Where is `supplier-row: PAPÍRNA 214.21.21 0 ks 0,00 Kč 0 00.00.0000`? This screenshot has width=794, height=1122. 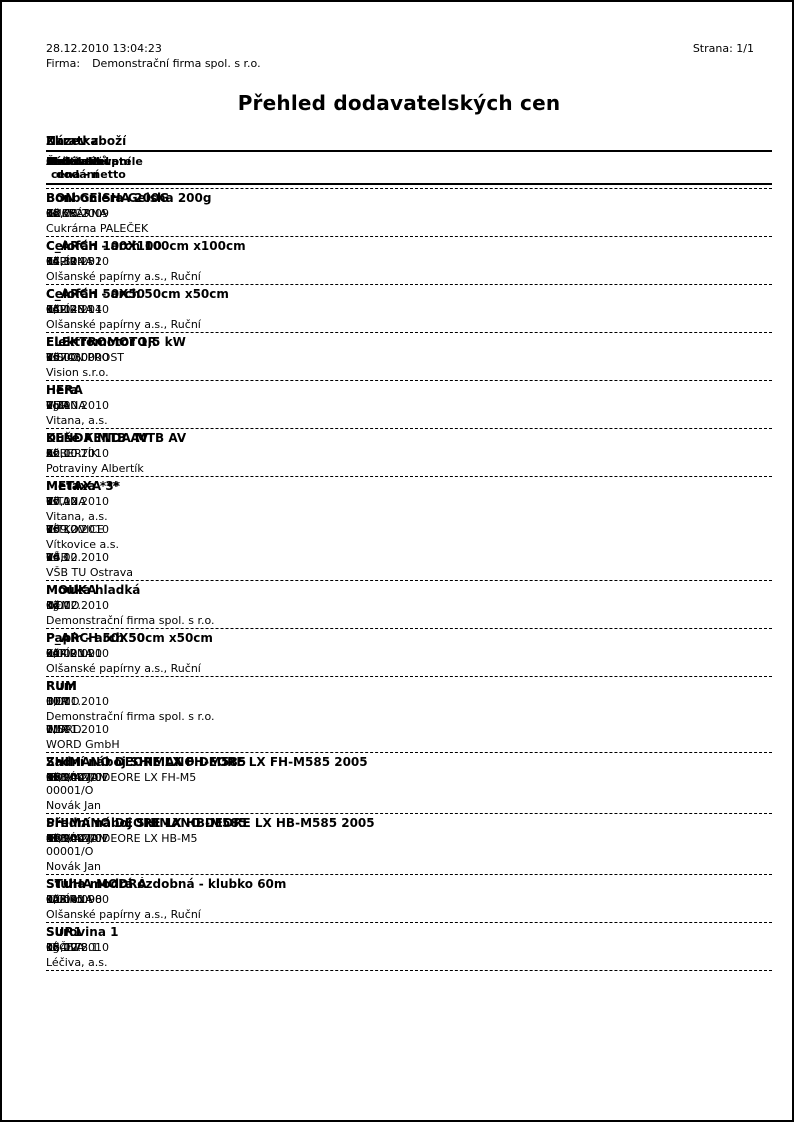 supplier-row: PAPÍRNA 214.21.21 0 ks 0,00 Kč 0 00.00.0000 is located at coordinates (409, 654).